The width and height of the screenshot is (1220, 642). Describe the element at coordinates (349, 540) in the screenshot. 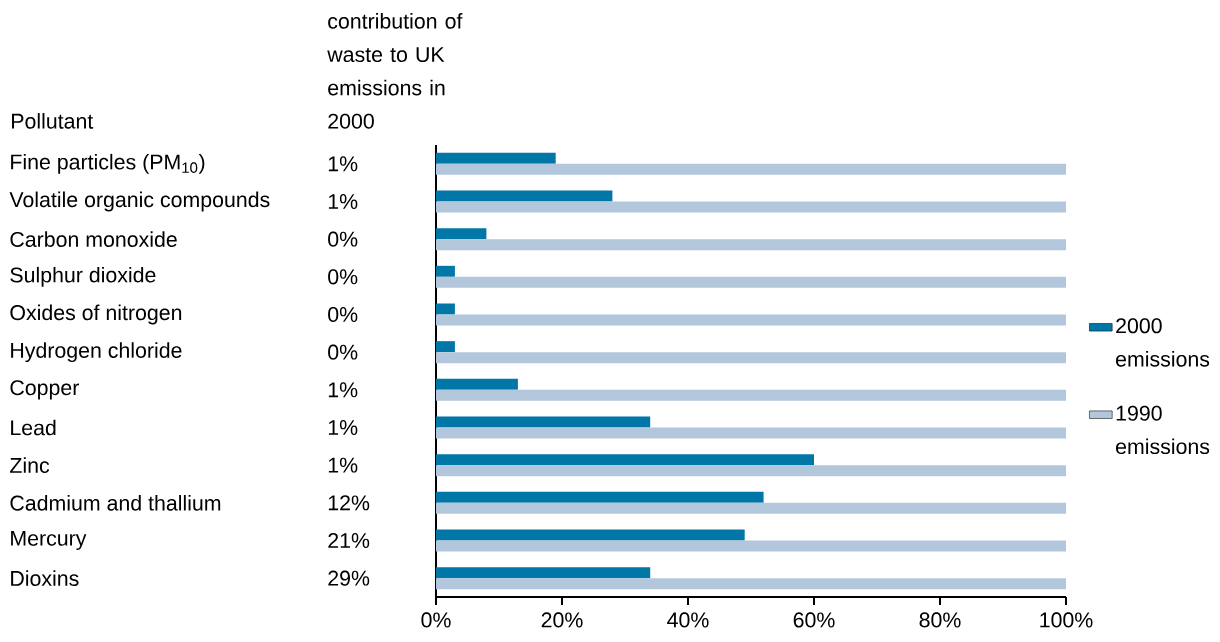

I see `text: 21%` at that location.